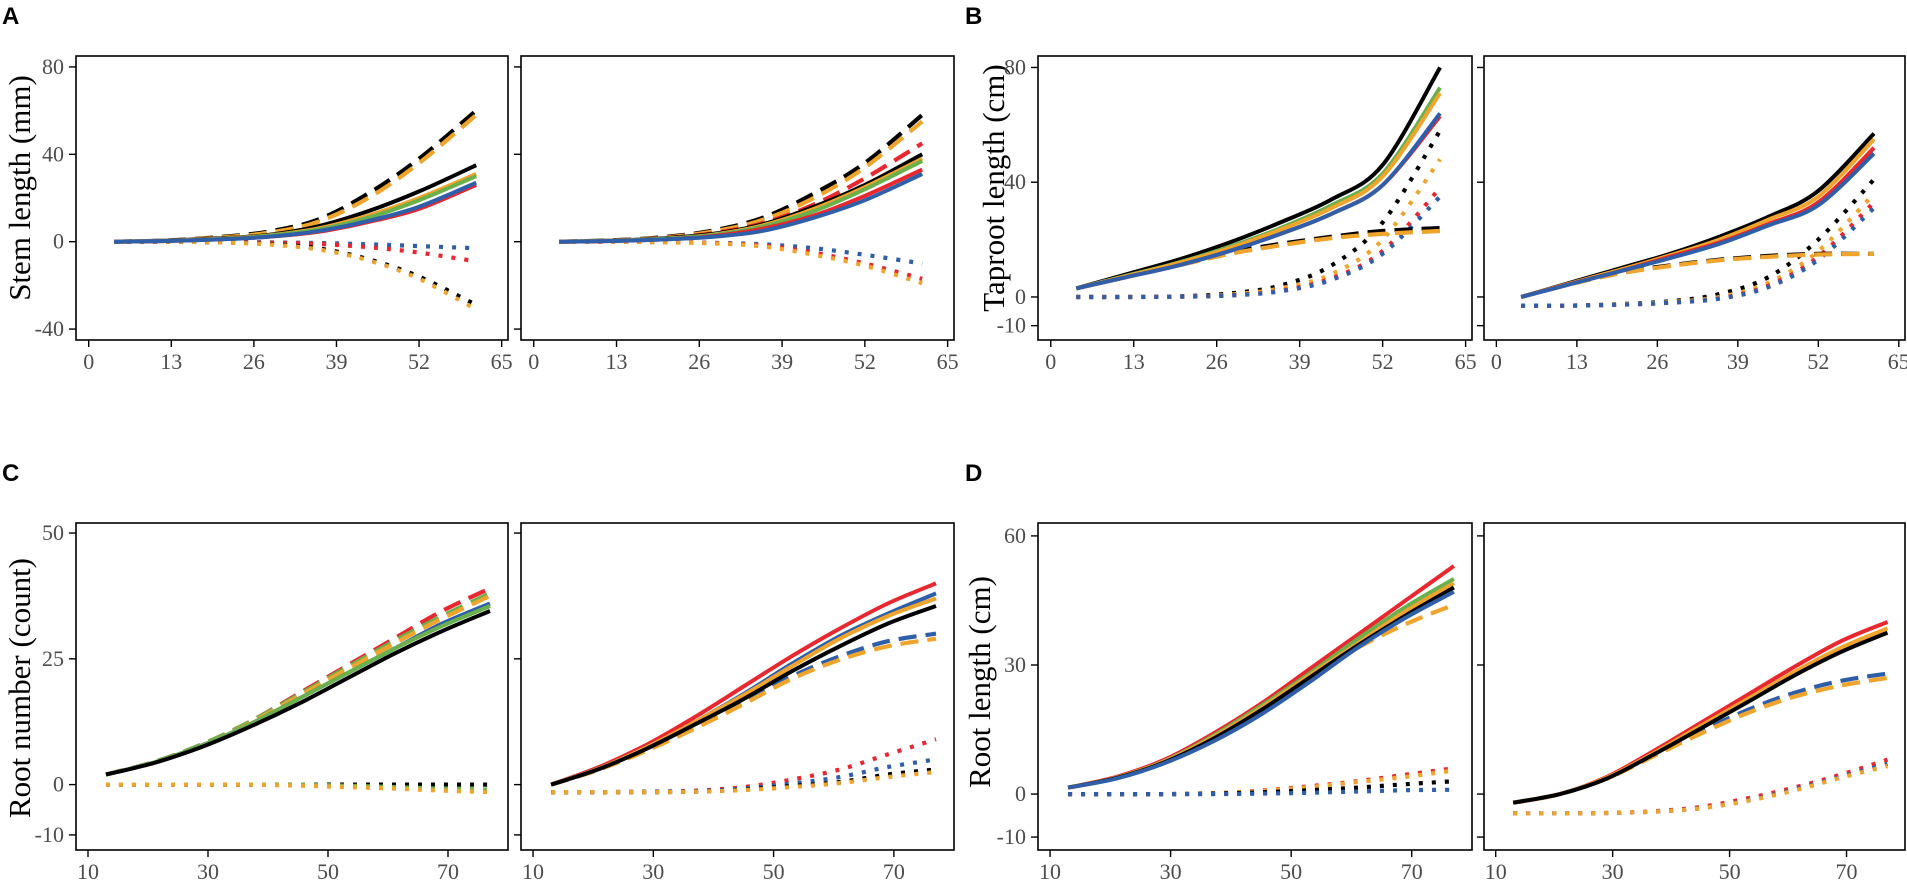 The image size is (1907, 895). I want to click on series-a-left-black-dashed, so click(296, 176).